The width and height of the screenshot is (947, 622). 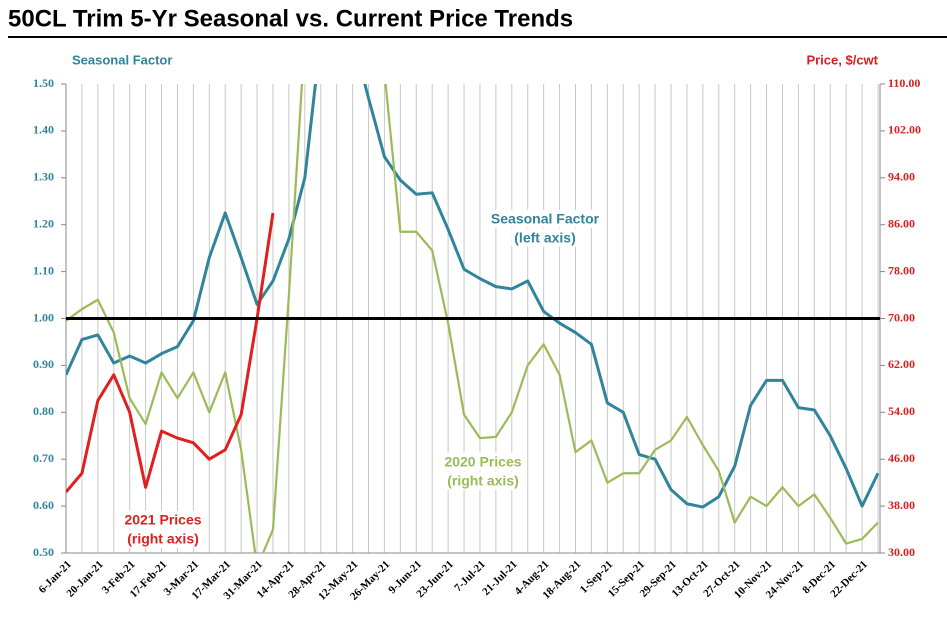 I want to click on y-tick-label: 0.70, so click(x=43, y=458).